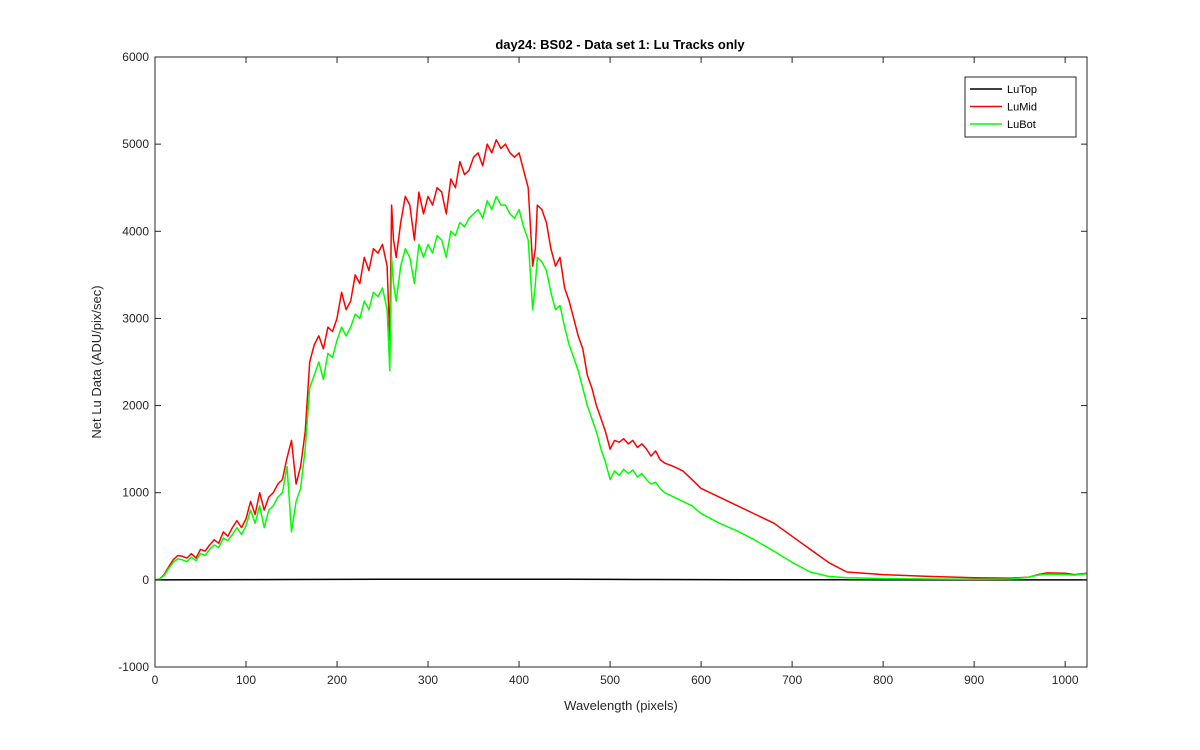  I want to click on x-tick-label: 300, so click(428, 680).